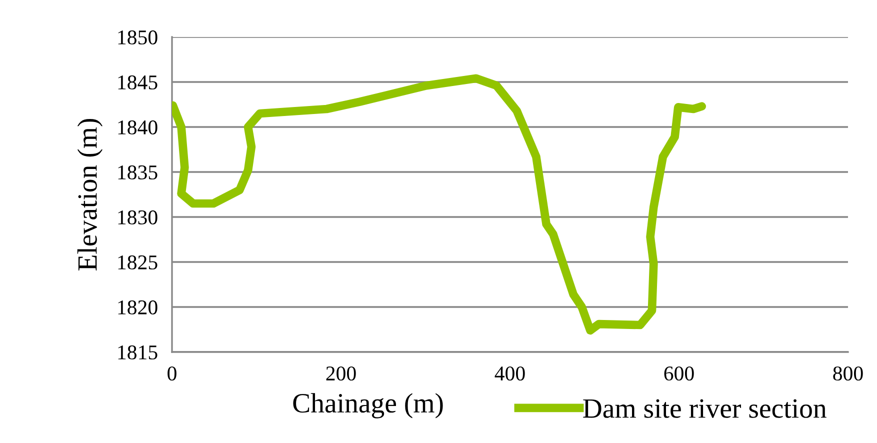 Image resolution: width=877 pixels, height=443 pixels. I want to click on x-tick-label: 400, so click(509, 373).